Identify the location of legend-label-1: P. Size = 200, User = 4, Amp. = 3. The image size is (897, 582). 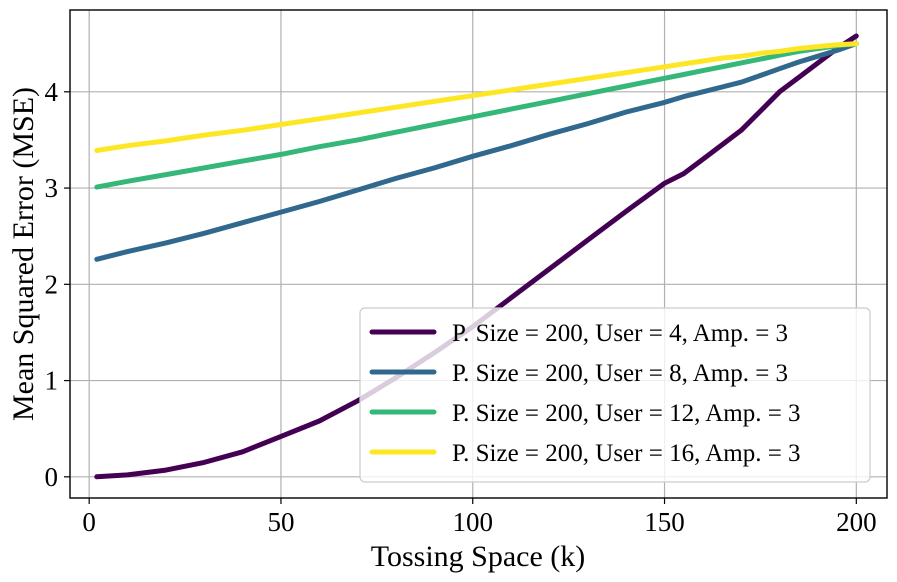
(620, 333).